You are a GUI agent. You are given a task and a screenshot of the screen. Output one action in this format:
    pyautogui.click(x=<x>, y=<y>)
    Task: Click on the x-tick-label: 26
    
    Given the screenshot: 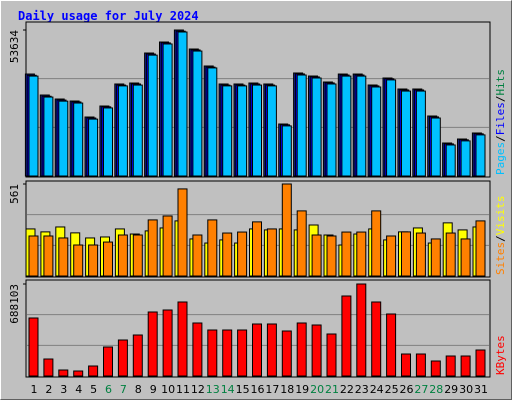 What is the action you would take?
    pyautogui.click(x=407, y=389)
    